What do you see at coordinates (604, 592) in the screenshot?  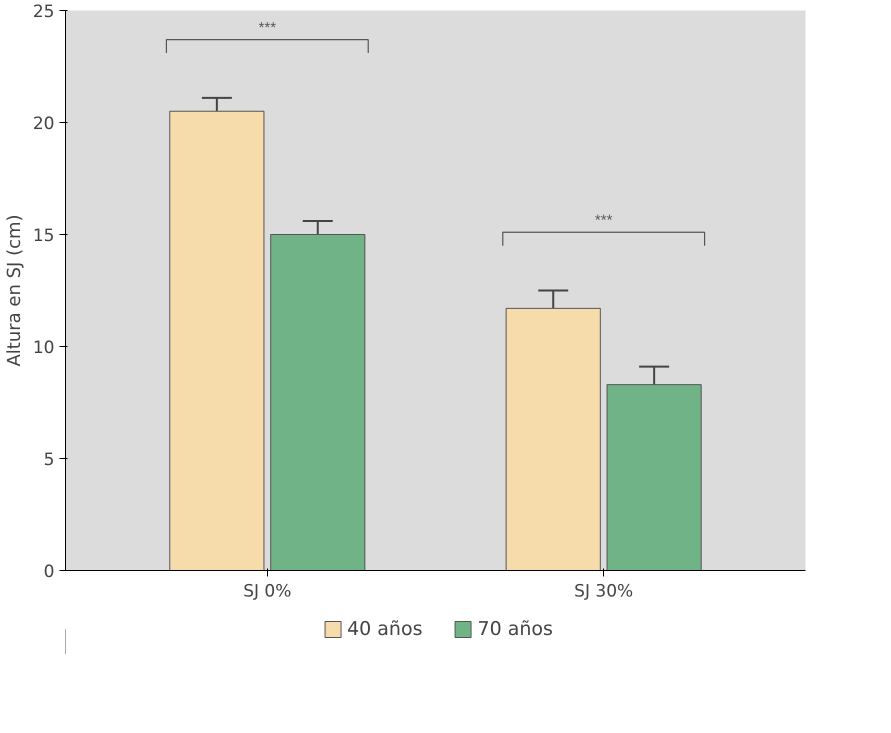 I see `x-tick-label: SJ 30%` at bounding box center [604, 592].